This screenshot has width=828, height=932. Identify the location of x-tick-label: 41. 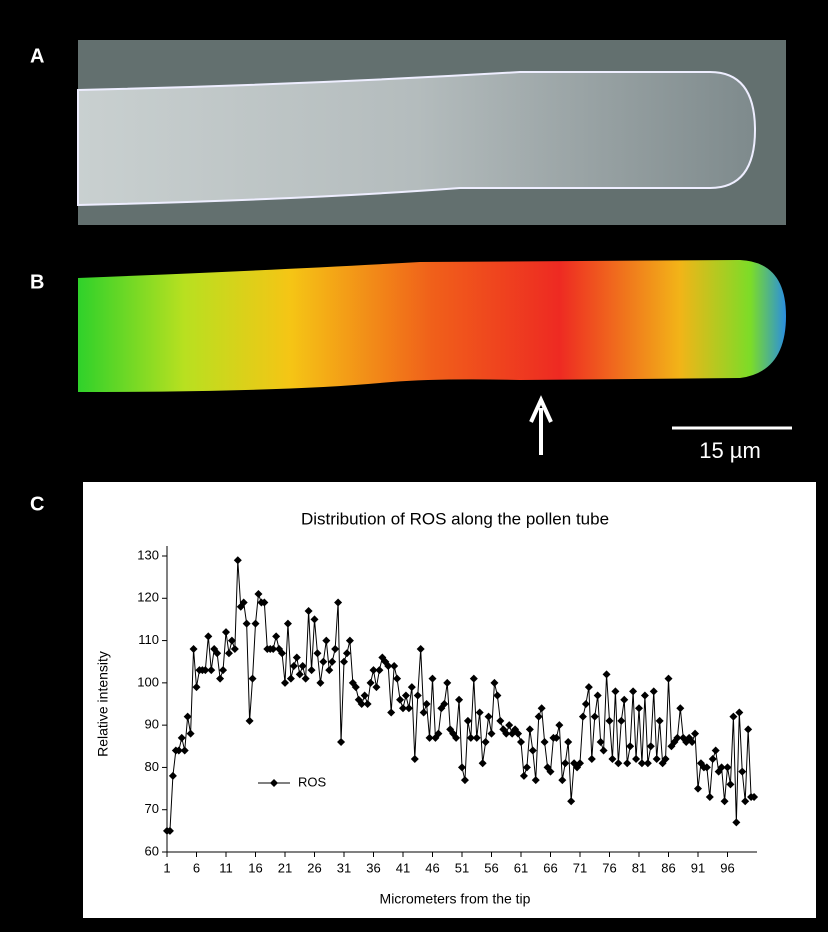
(403, 867).